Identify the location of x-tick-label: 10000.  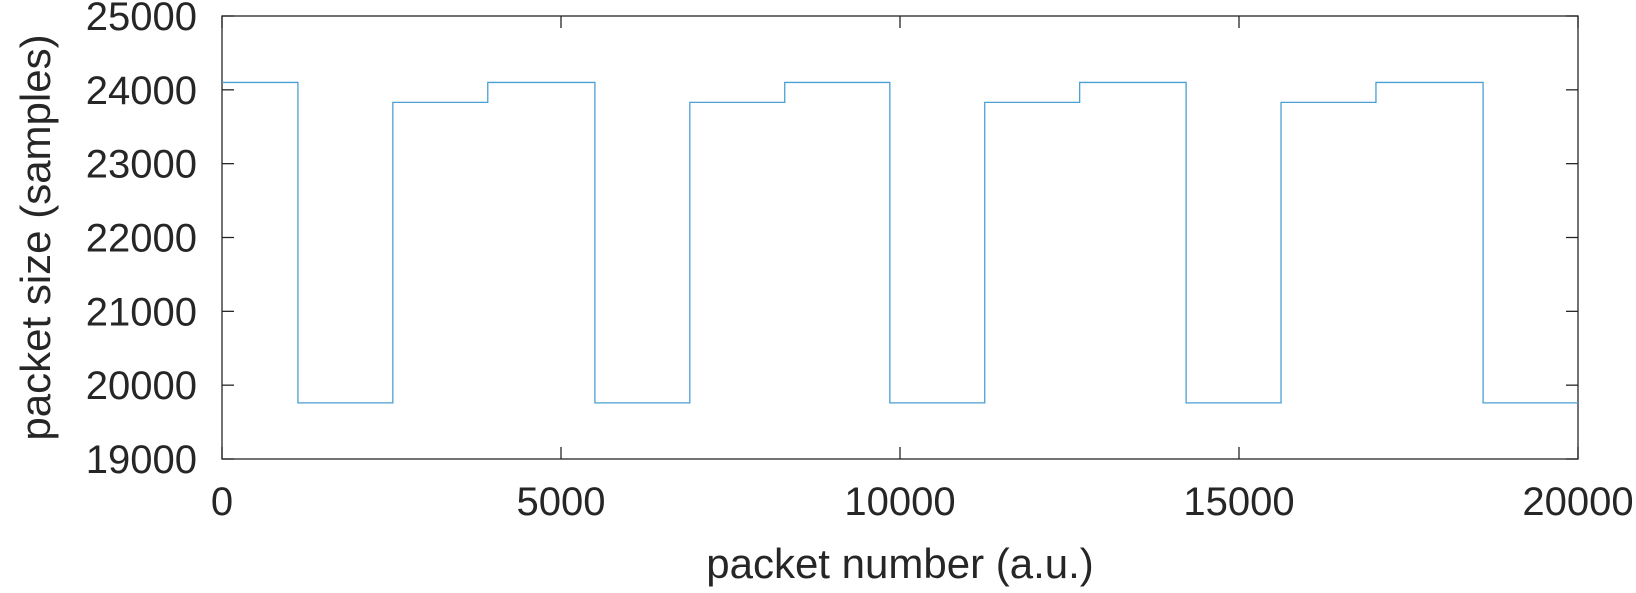
(899, 502).